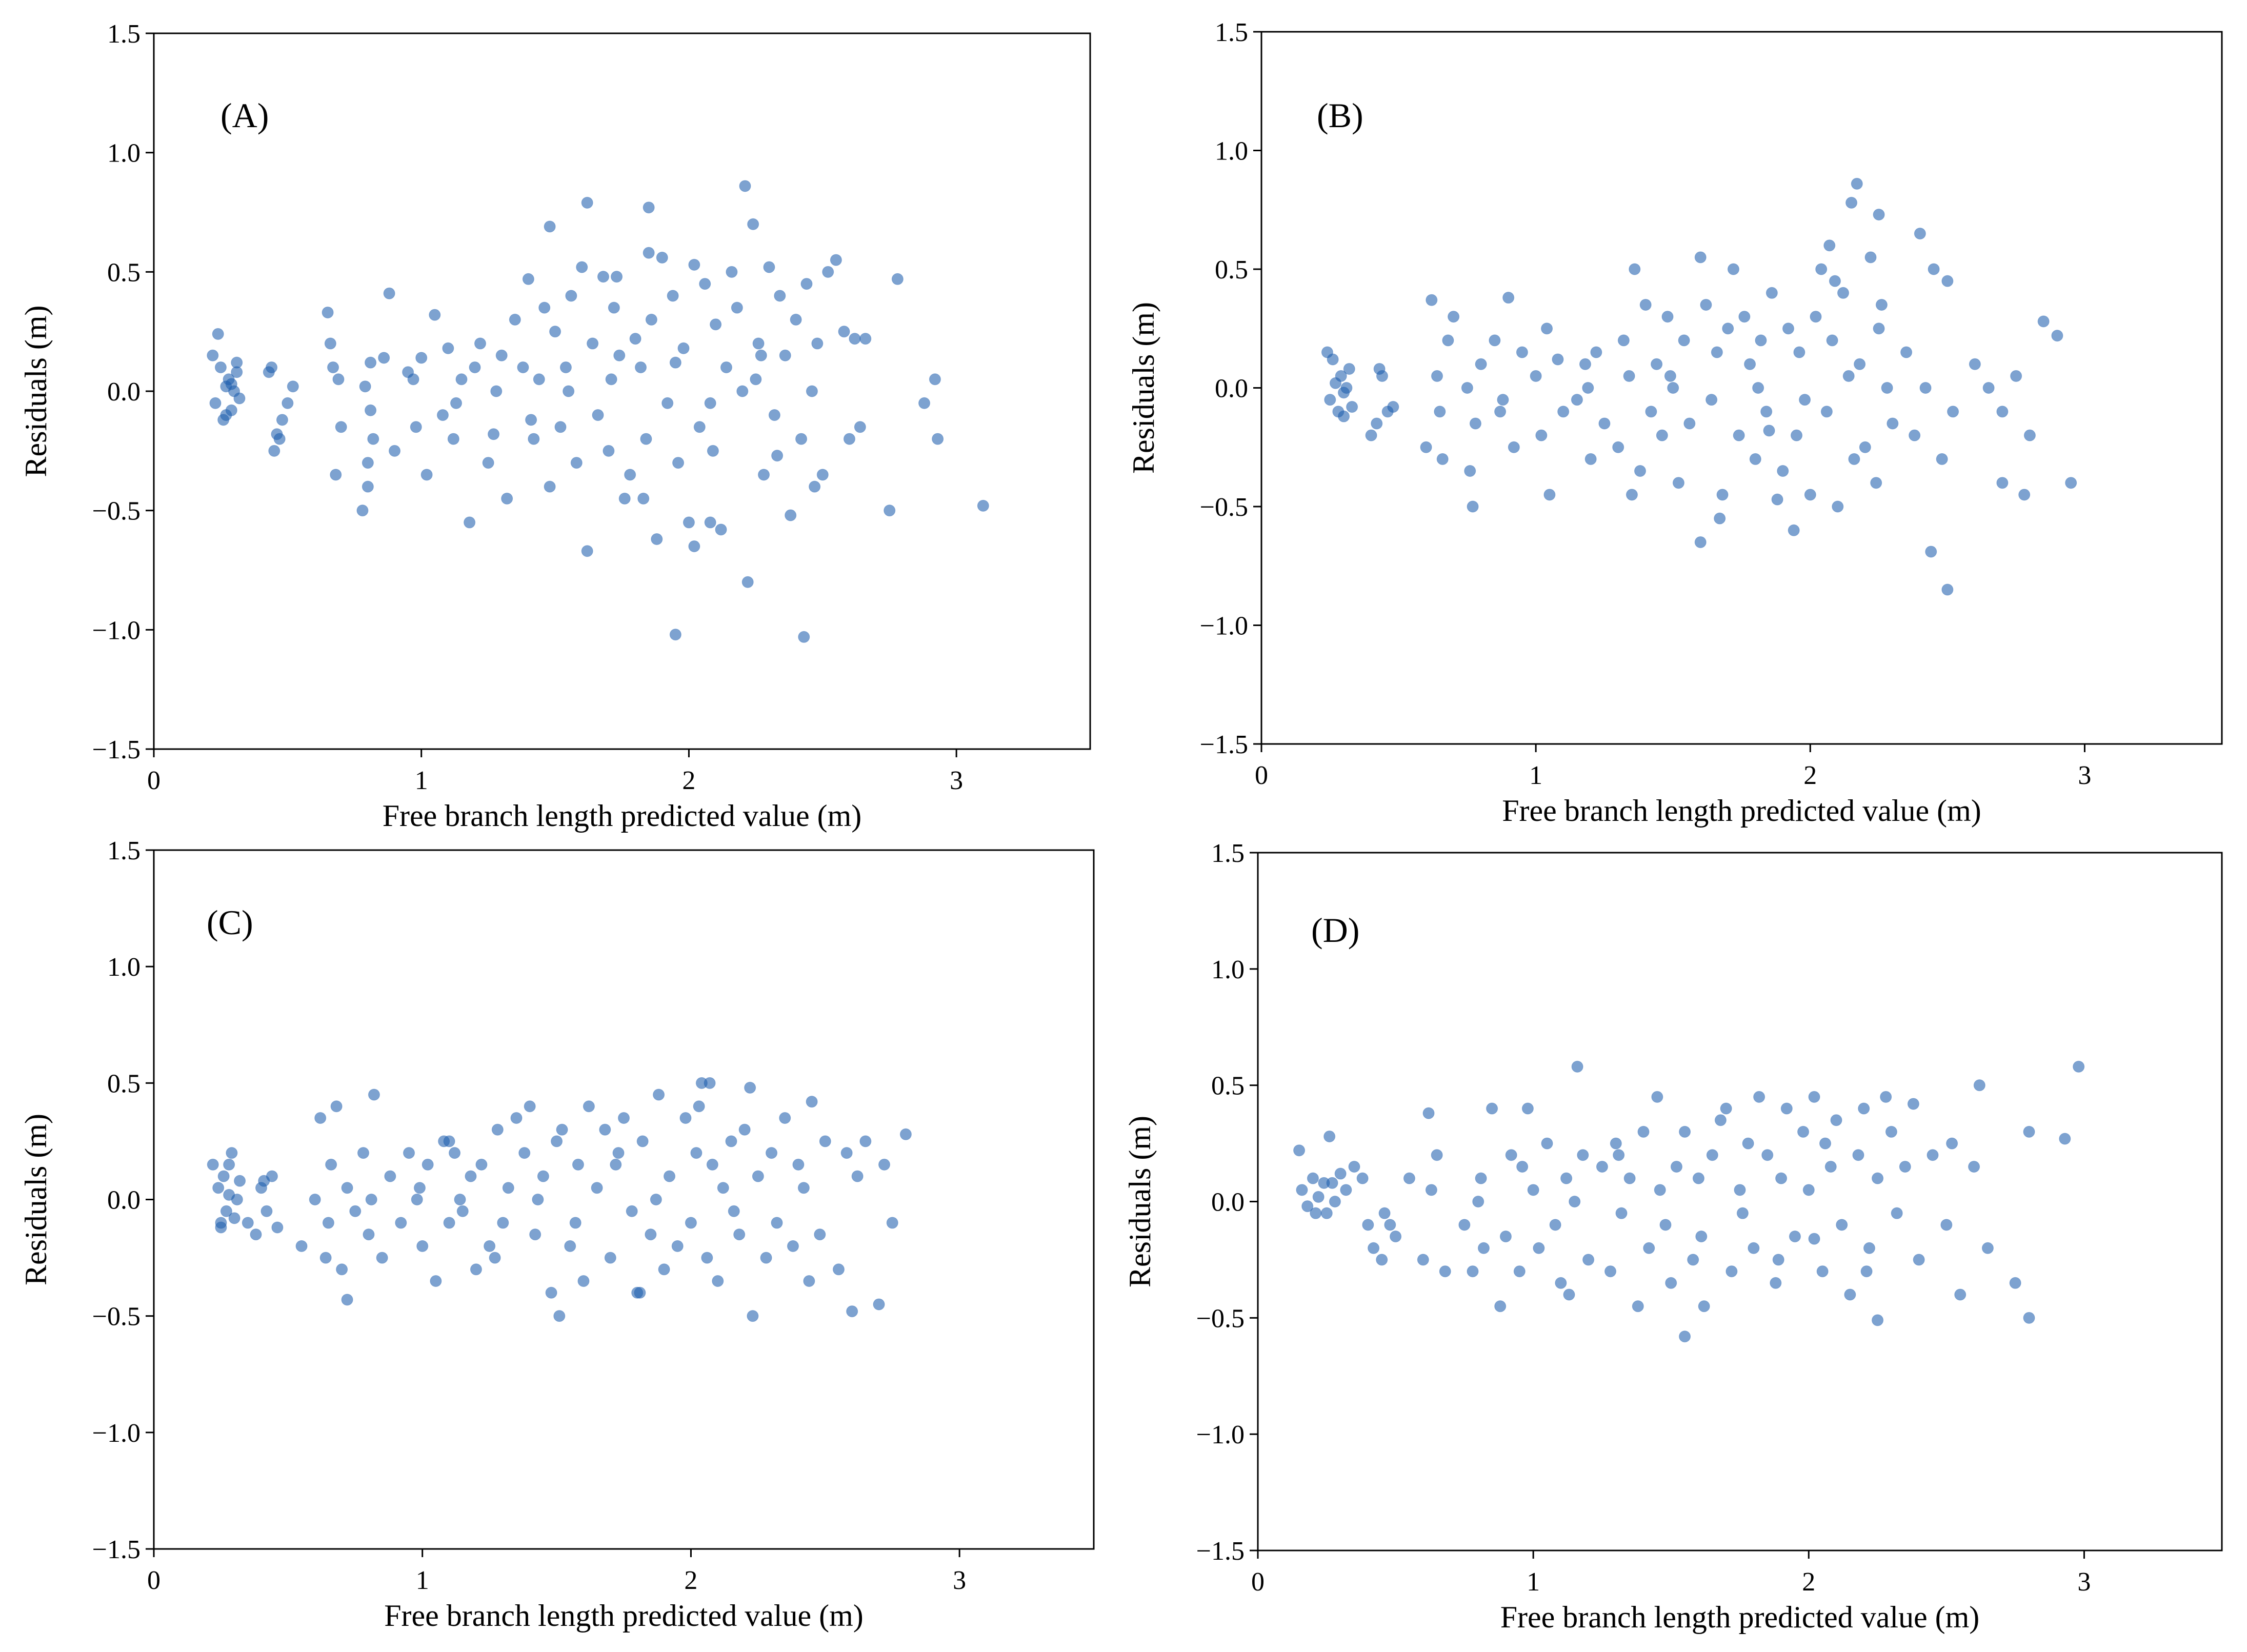  What do you see at coordinates (559, 1199) in the screenshot?
I see `scatter-points` at bounding box center [559, 1199].